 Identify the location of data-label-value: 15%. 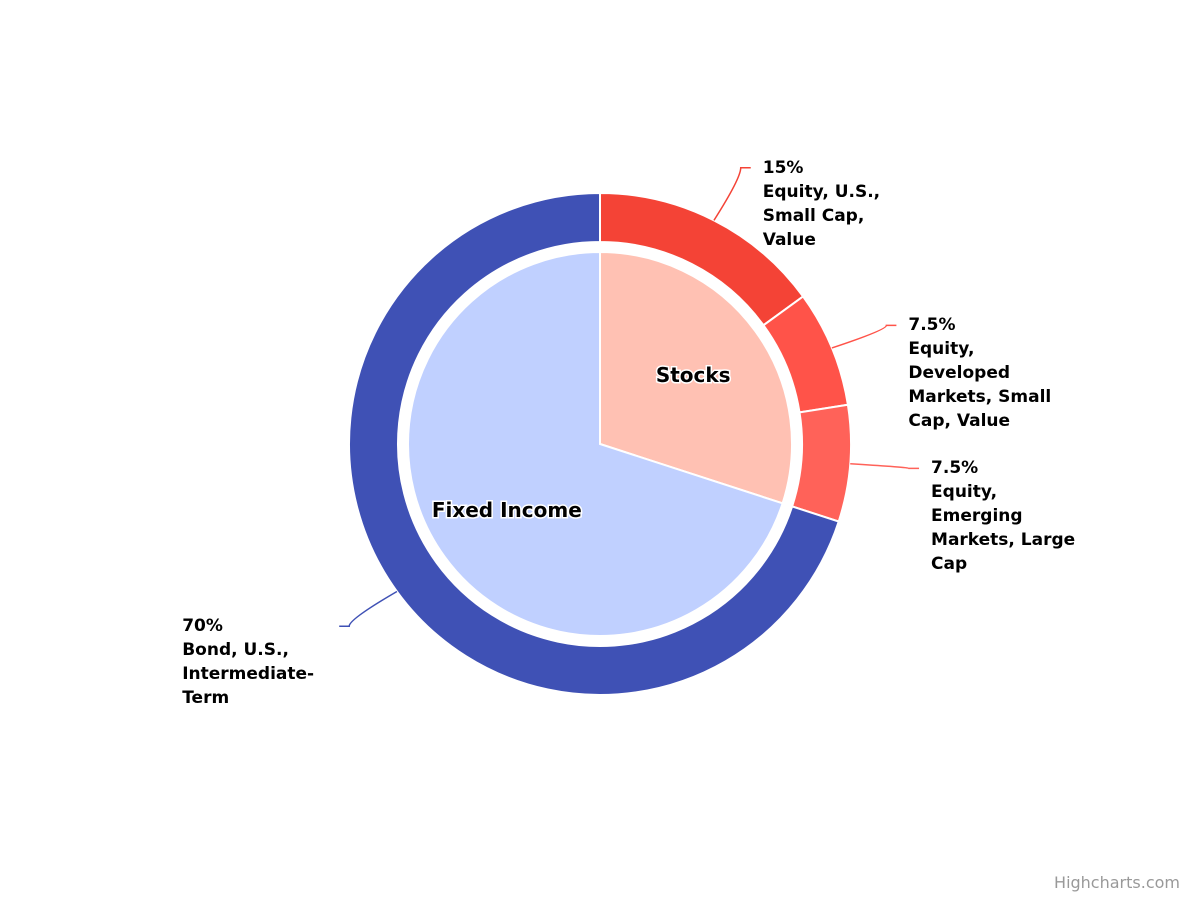
(783, 167).